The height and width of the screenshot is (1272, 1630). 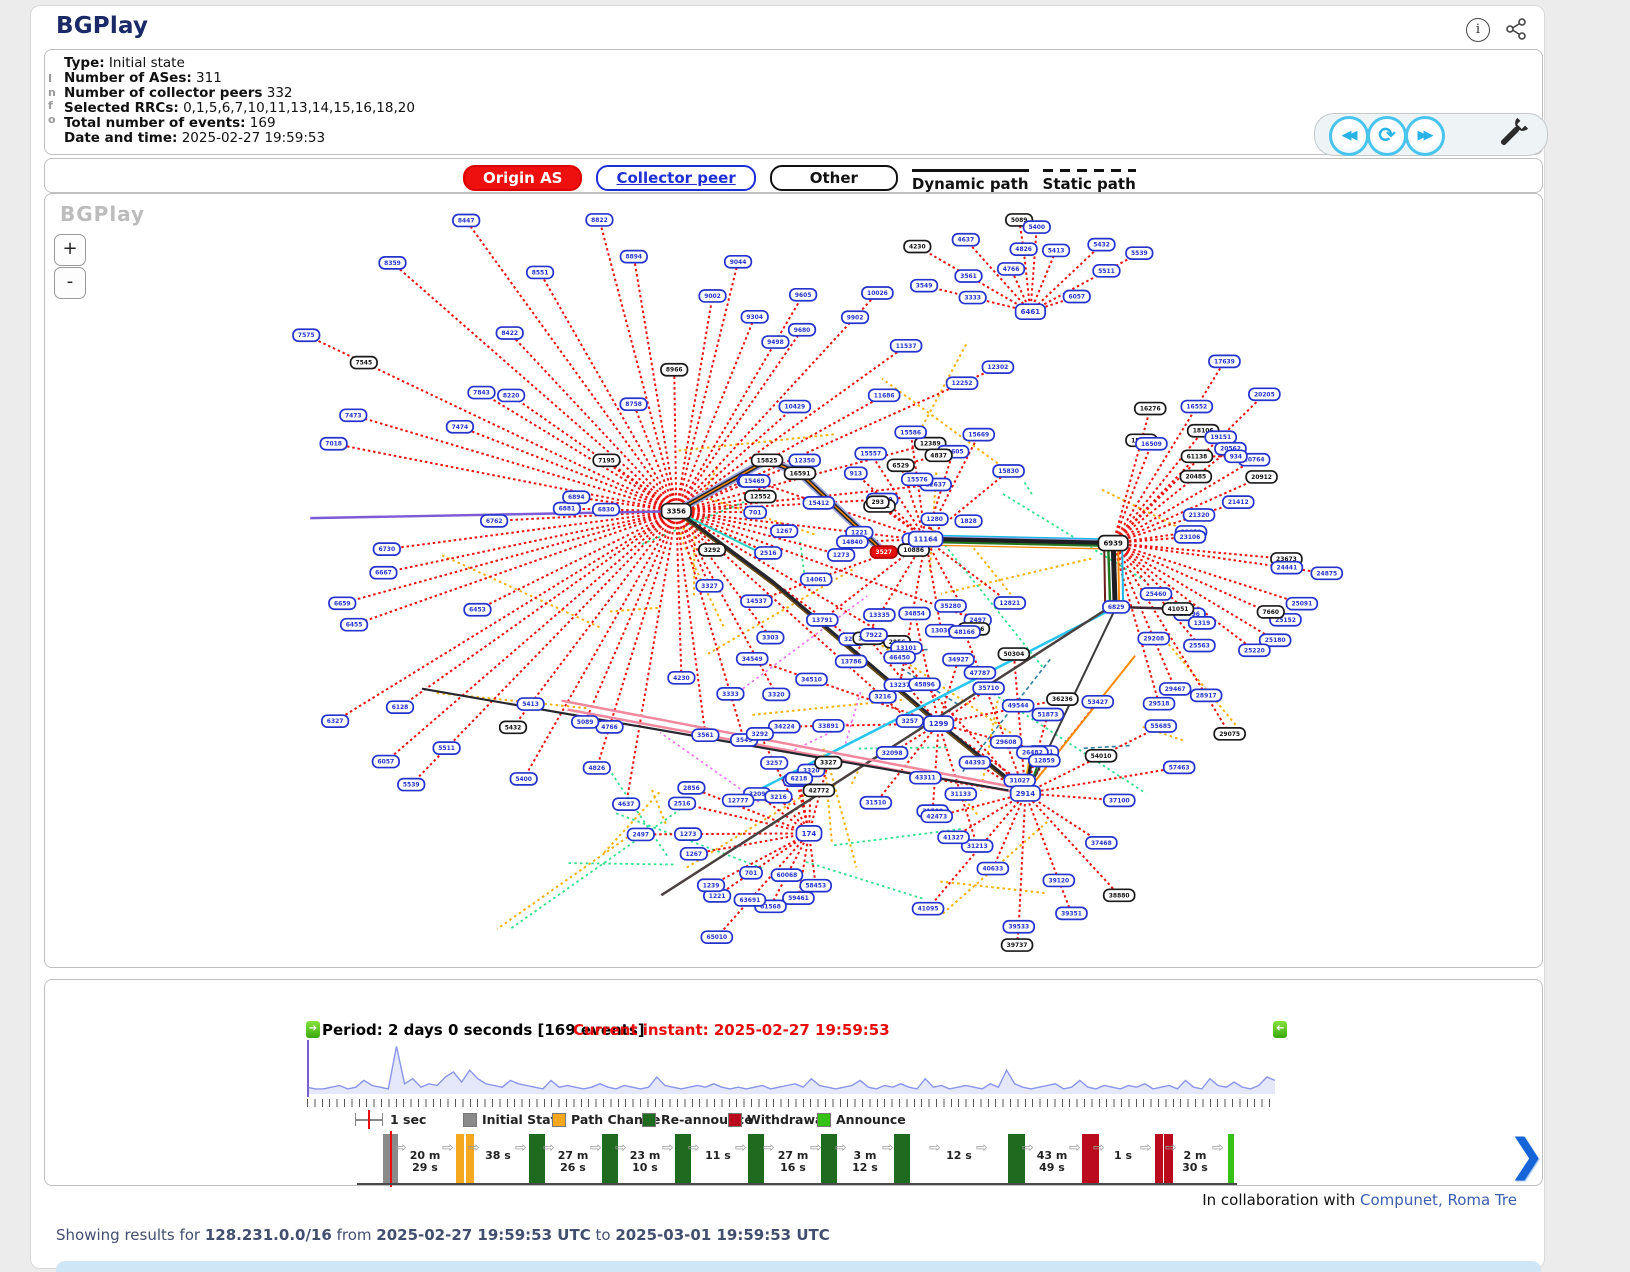 I want to click on graph-node-55685: 55685, so click(x=1161, y=726).